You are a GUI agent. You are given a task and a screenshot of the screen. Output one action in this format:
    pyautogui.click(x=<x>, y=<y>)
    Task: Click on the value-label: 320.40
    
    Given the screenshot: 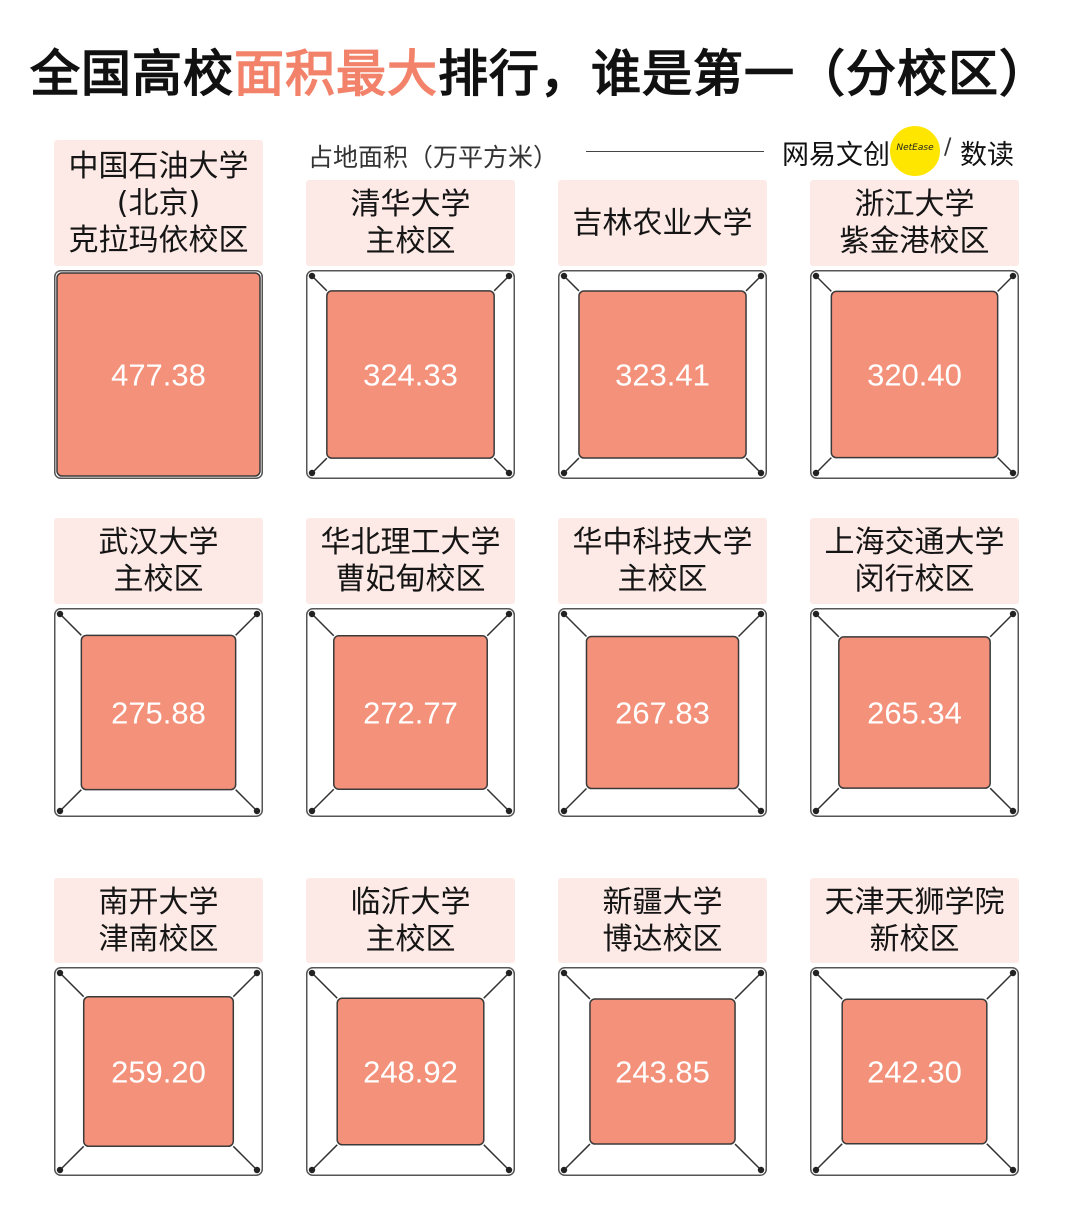 What is the action you would take?
    pyautogui.click(x=914, y=375)
    